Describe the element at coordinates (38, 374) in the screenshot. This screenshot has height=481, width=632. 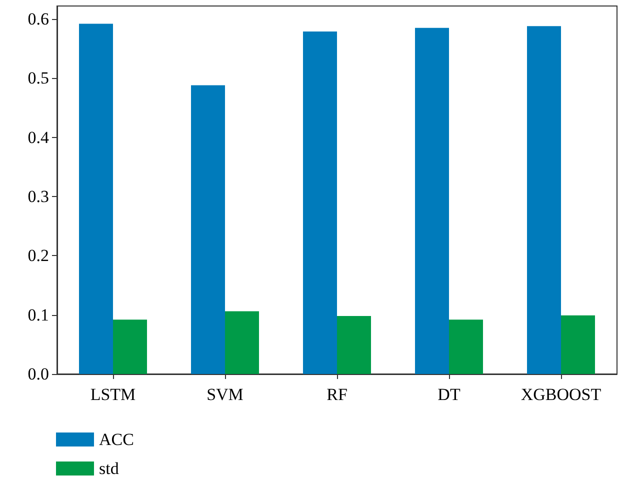
I see `y-tick-label: 0.0` at that location.